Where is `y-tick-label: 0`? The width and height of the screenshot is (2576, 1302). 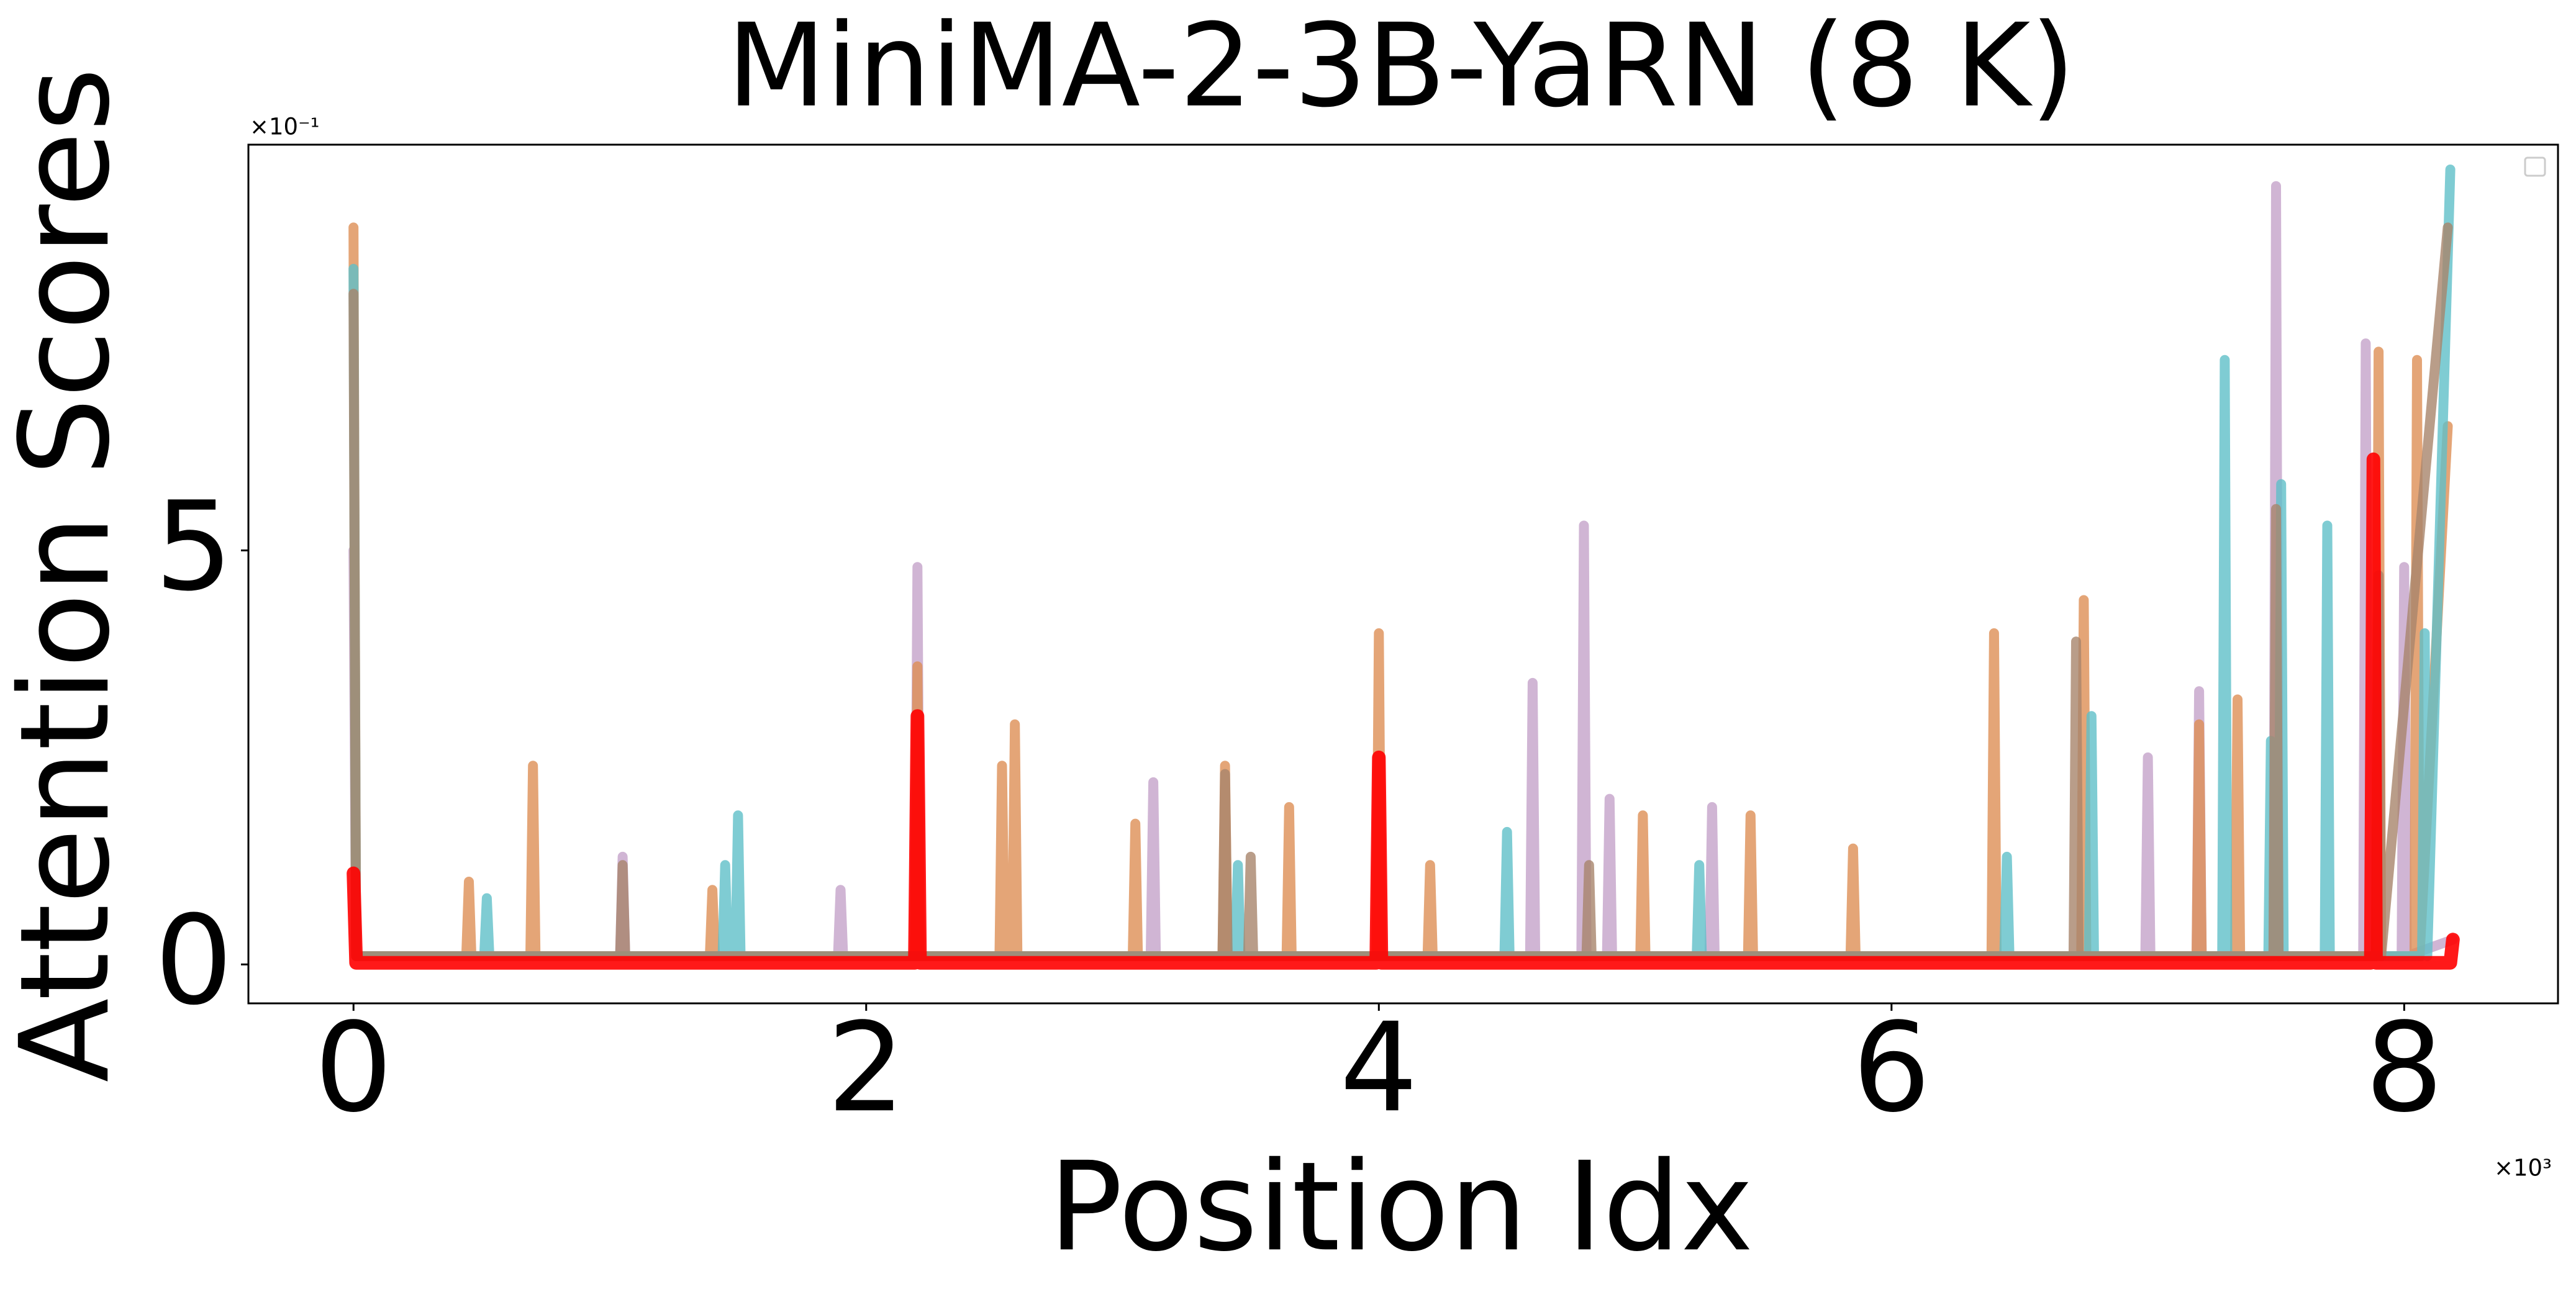
y-tick-label: 0 is located at coordinates (194, 961).